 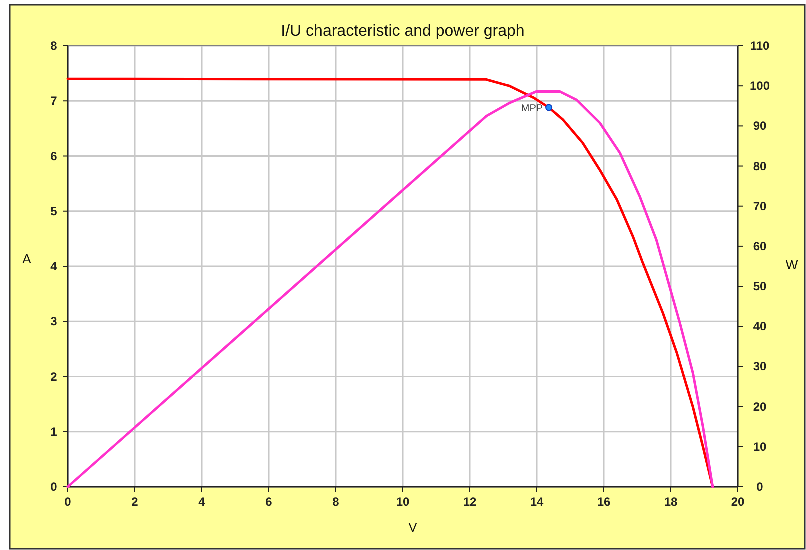 I want to click on y2-tick-label: 20, so click(x=760, y=407).